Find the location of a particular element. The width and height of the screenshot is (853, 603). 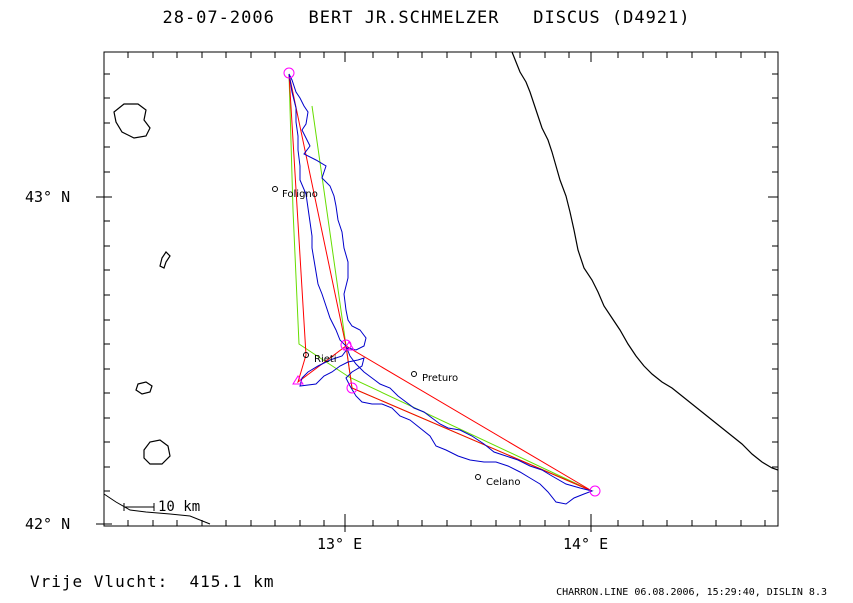

place-markers is located at coordinates (376, 333).